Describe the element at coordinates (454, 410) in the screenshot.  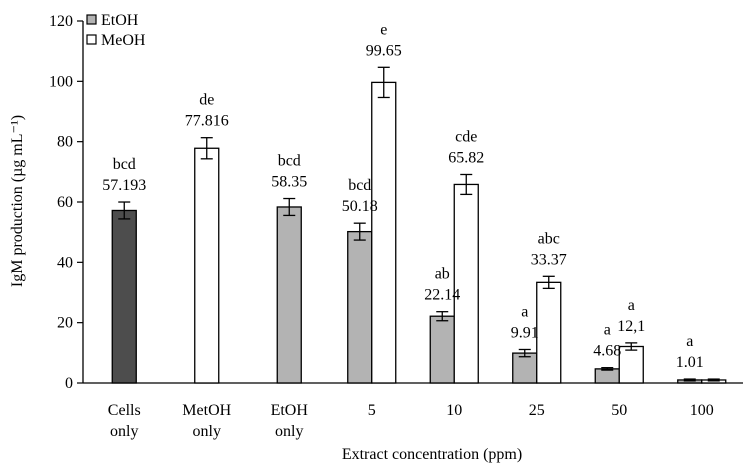
I see `x-tick-label: 10` at that location.